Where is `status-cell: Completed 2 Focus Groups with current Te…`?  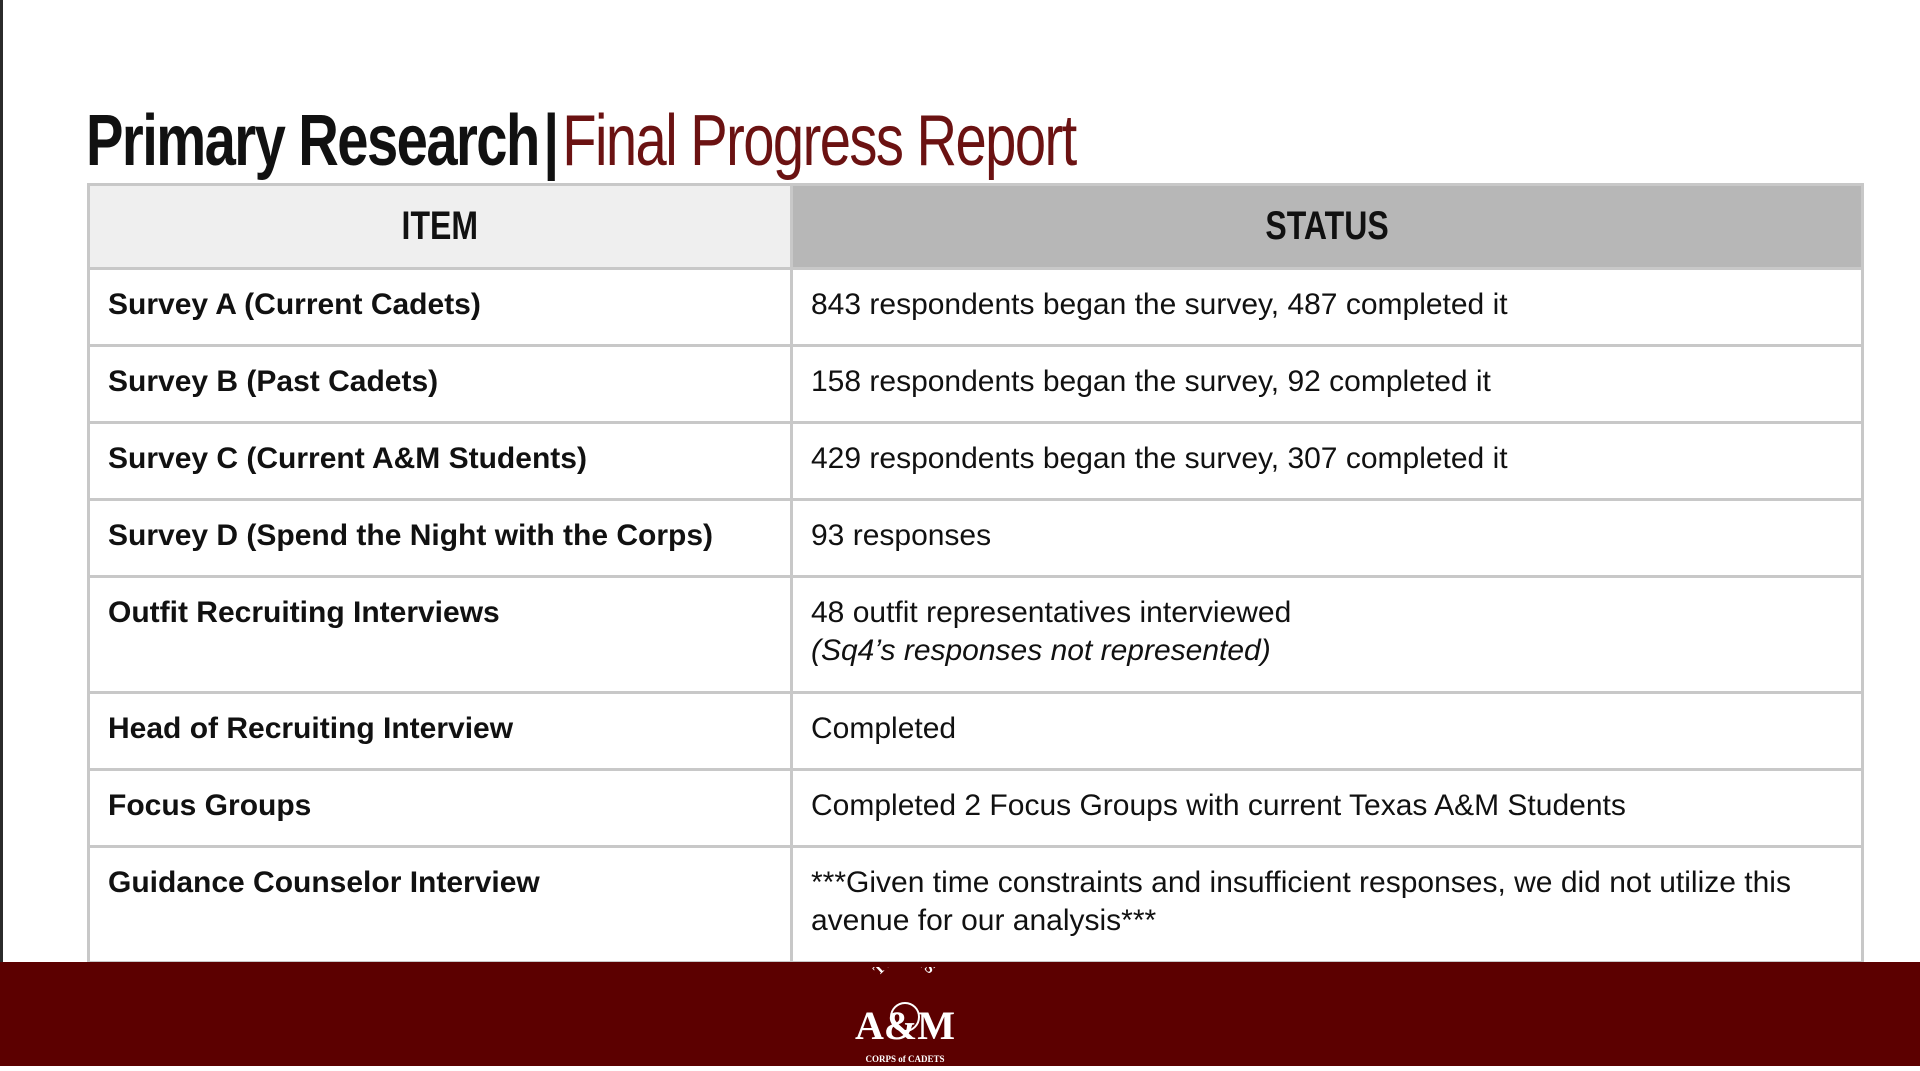
status-cell: Completed 2 Focus Groups with current Te… is located at coordinates (1327, 808).